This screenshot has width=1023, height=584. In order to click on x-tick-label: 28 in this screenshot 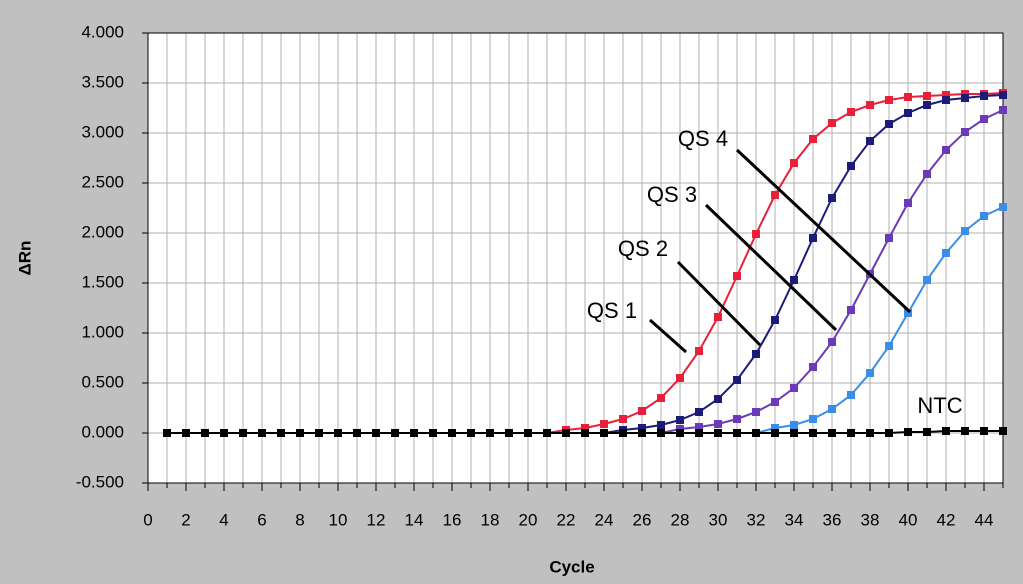, I will do `click(680, 519)`.